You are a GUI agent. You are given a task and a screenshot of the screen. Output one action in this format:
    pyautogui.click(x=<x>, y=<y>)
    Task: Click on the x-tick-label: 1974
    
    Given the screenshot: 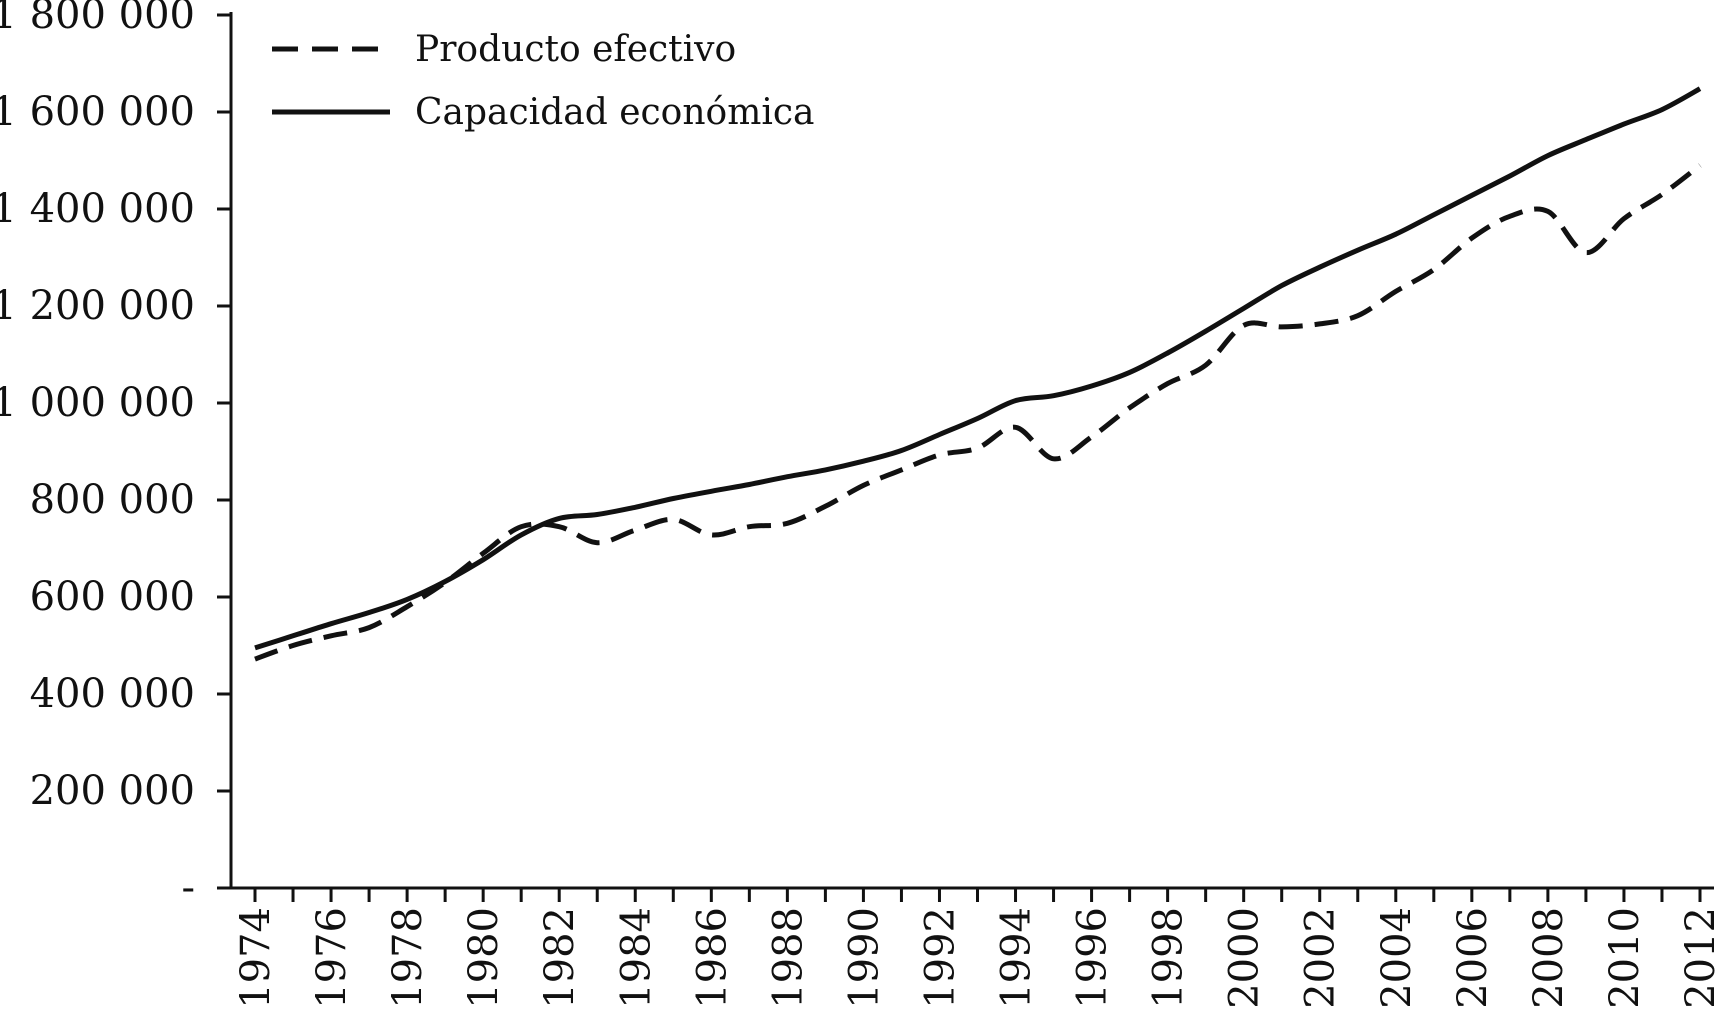 What is the action you would take?
    pyautogui.click(x=256, y=958)
    